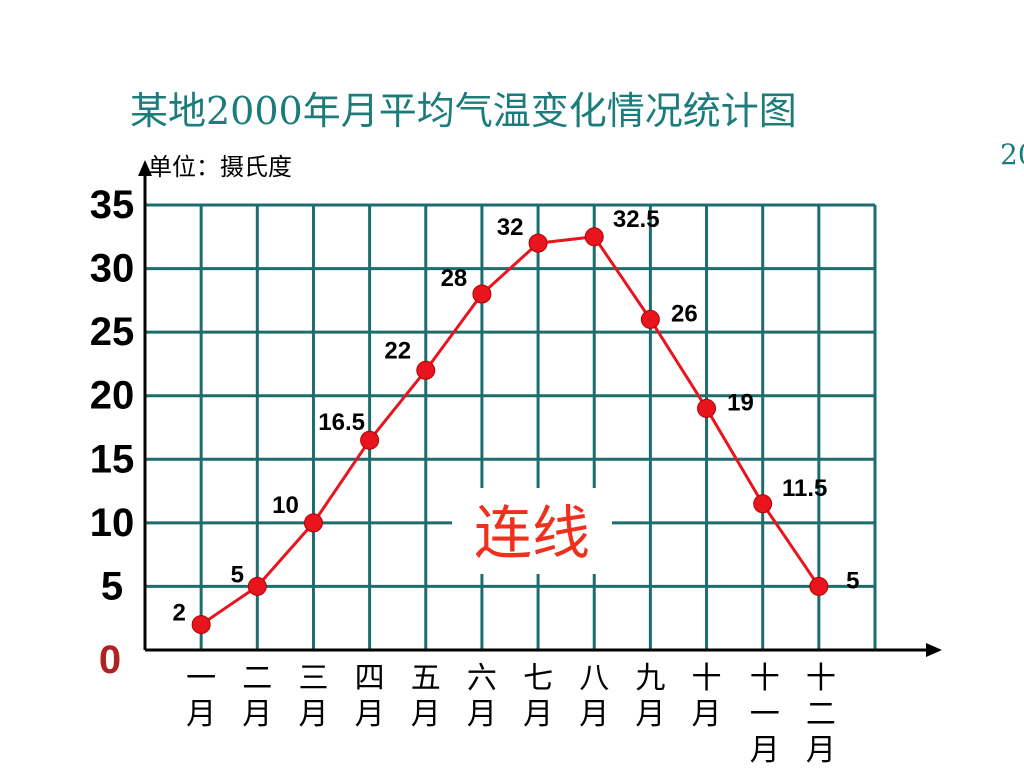 This screenshot has height=768, width=1024. What do you see at coordinates (370, 678) in the screenshot?
I see `x-tick-label: 四` at bounding box center [370, 678].